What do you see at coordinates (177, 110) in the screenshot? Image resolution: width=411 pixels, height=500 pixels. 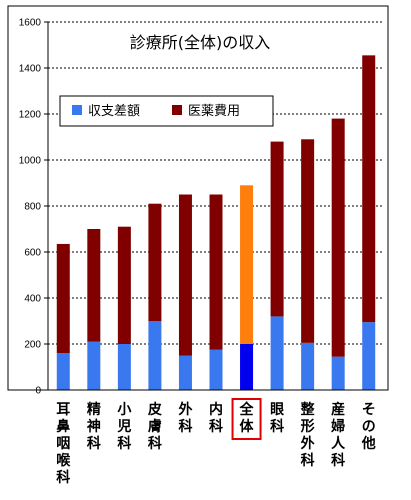 I see `legend-swatch-expense` at bounding box center [177, 110].